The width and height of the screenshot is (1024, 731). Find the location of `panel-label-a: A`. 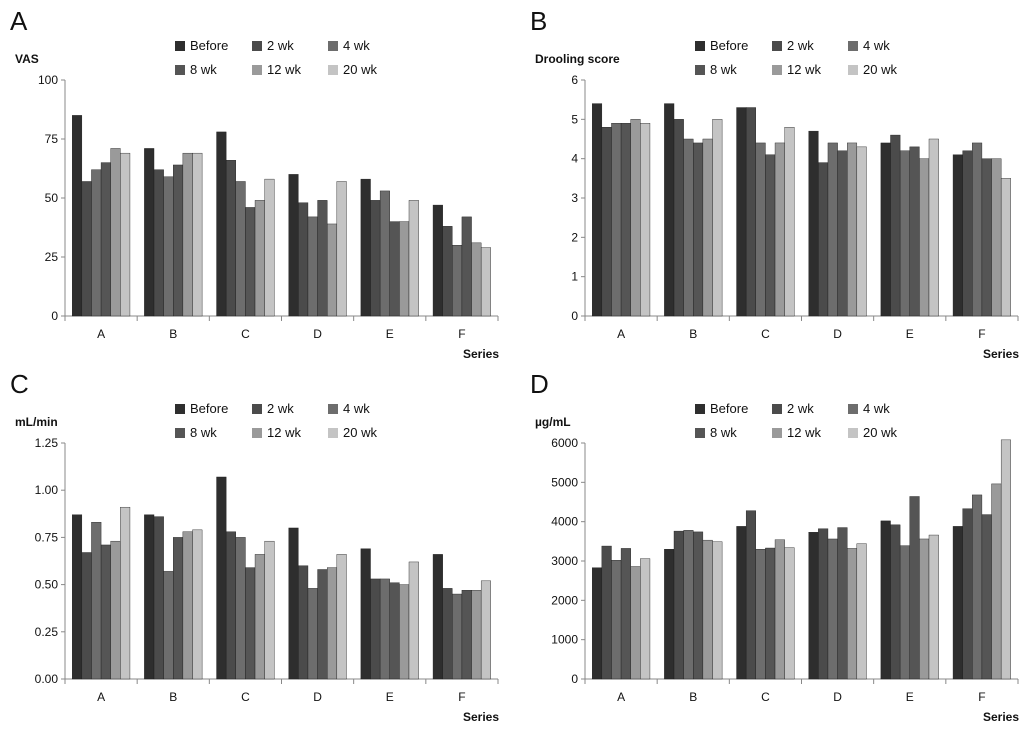

panel-label-a: A is located at coordinates (19, 21).